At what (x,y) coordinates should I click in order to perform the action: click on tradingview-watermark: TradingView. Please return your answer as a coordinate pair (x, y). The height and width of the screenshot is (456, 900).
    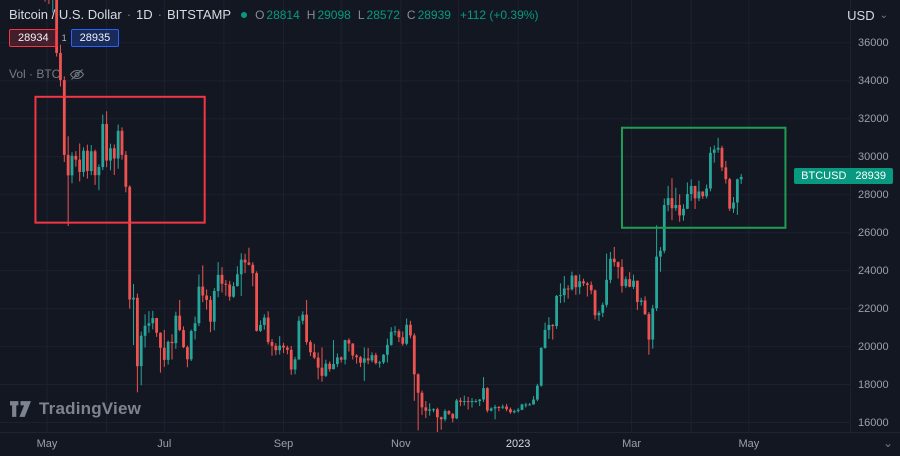
    Looking at the image, I should click on (75, 409).